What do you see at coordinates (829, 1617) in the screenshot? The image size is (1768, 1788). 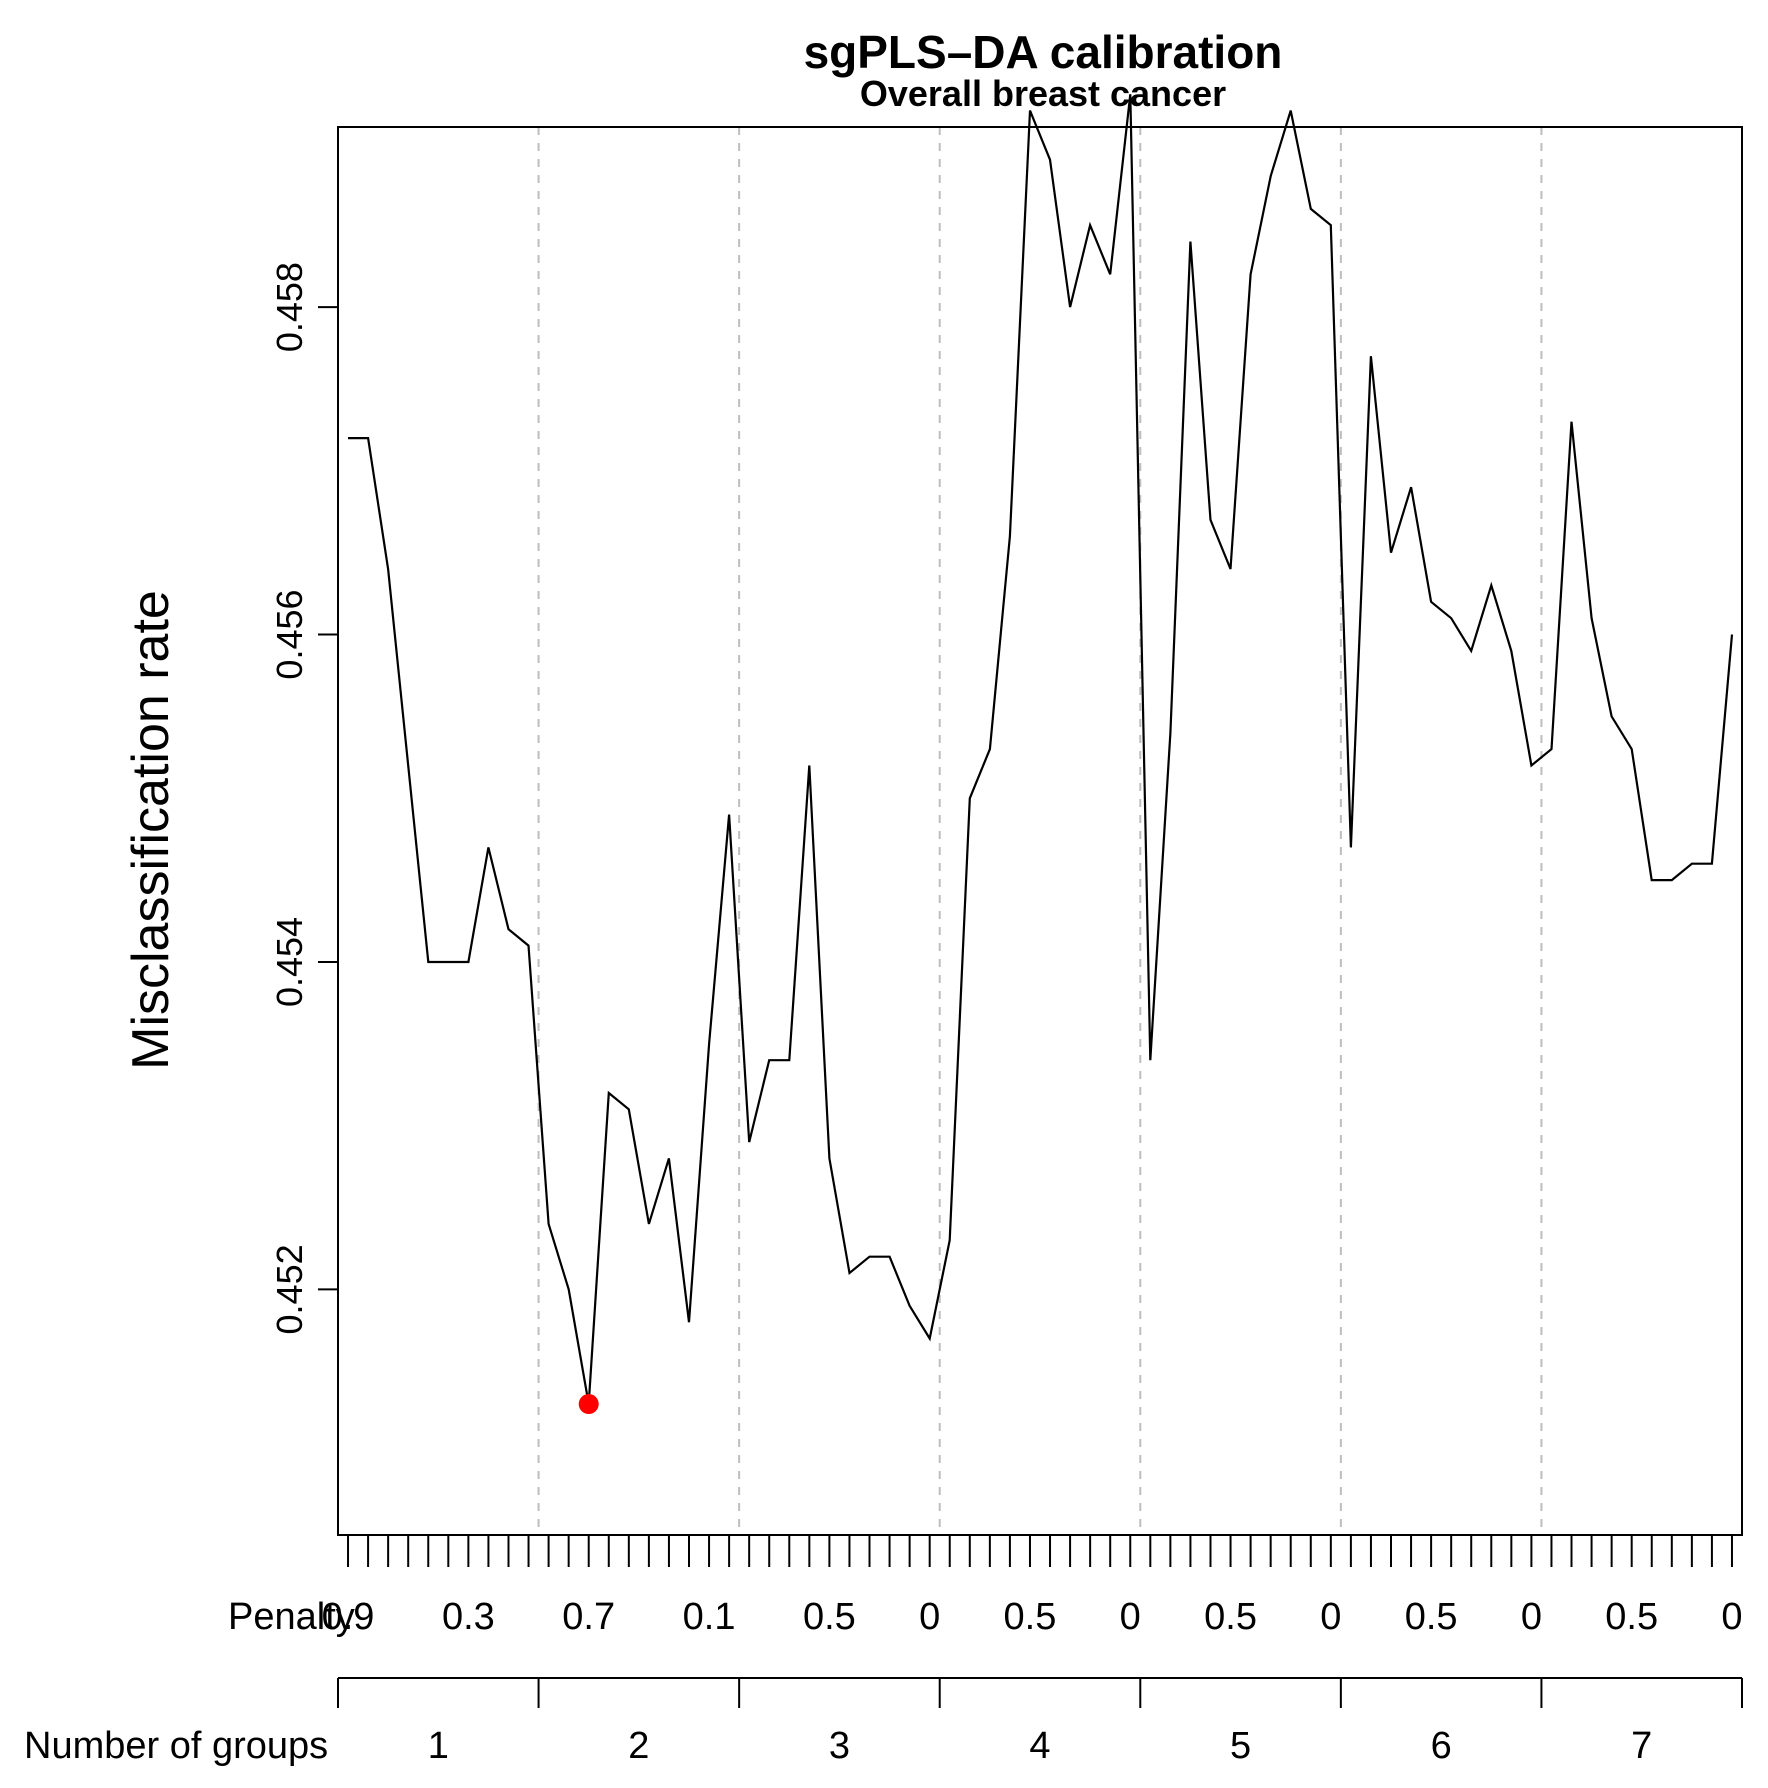 I see `penalty-tick-label-4: 0.5` at bounding box center [829, 1617].